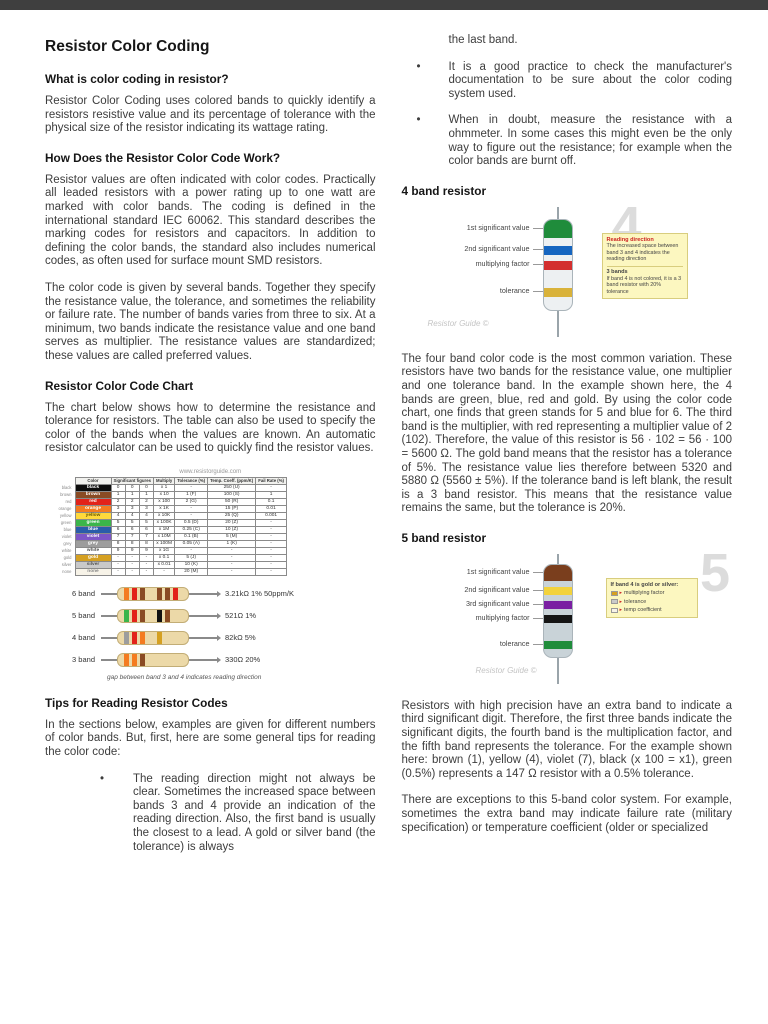  I want to click on color-swatch-cell: violet, so click(93, 536).